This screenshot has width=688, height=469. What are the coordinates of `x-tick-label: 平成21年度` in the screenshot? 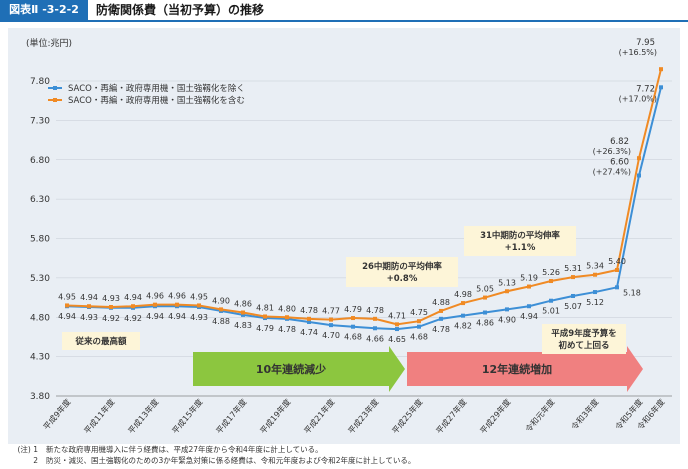 It's located at (319, 416).